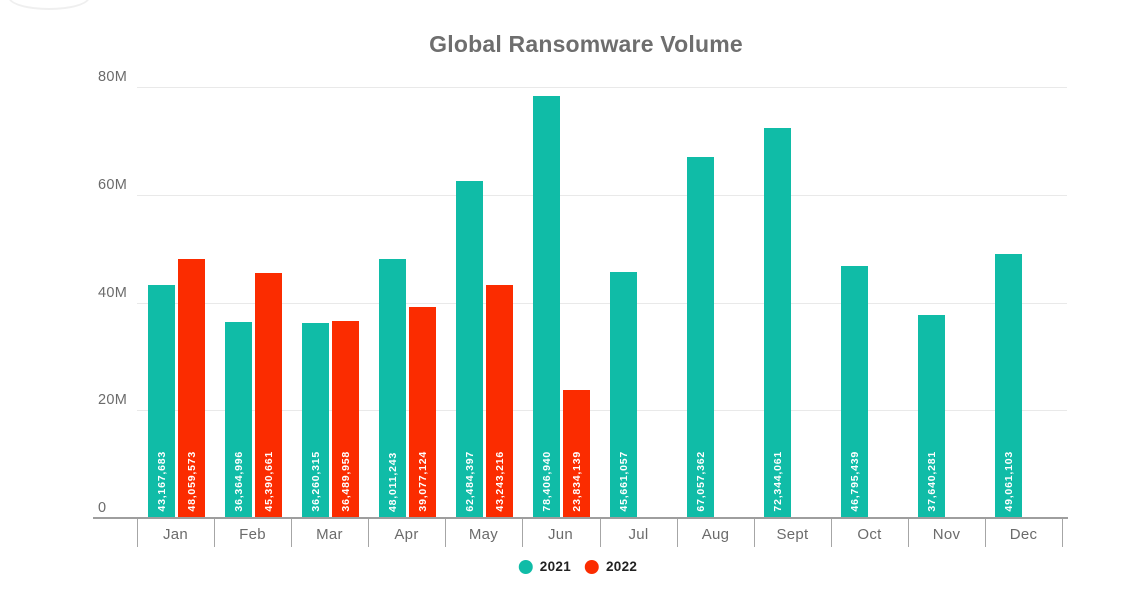 The height and width of the screenshot is (593, 1129). Describe the element at coordinates (602, 410) in the screenshot. I see `gridline-20m` at that location.